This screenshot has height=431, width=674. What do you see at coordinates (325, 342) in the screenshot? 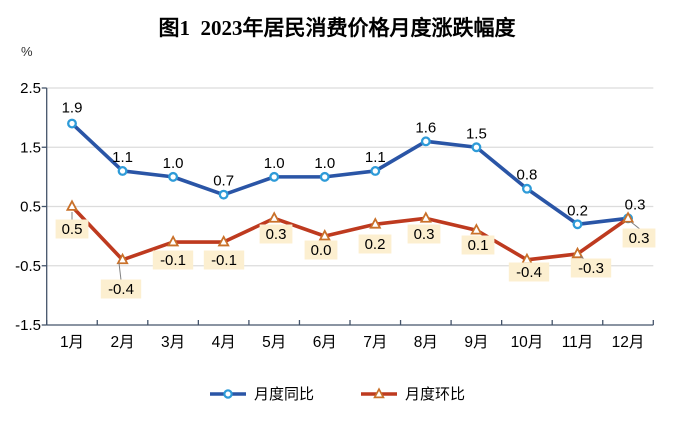
I see `svg-text: 6月` at bounding box center [325, 342].